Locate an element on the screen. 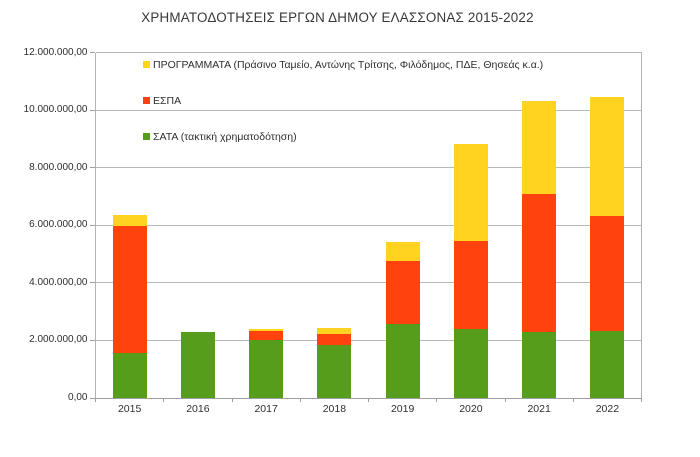 This screenshot has height=457, width=700. bar-2021-espa is located at coordinates (539, 263).